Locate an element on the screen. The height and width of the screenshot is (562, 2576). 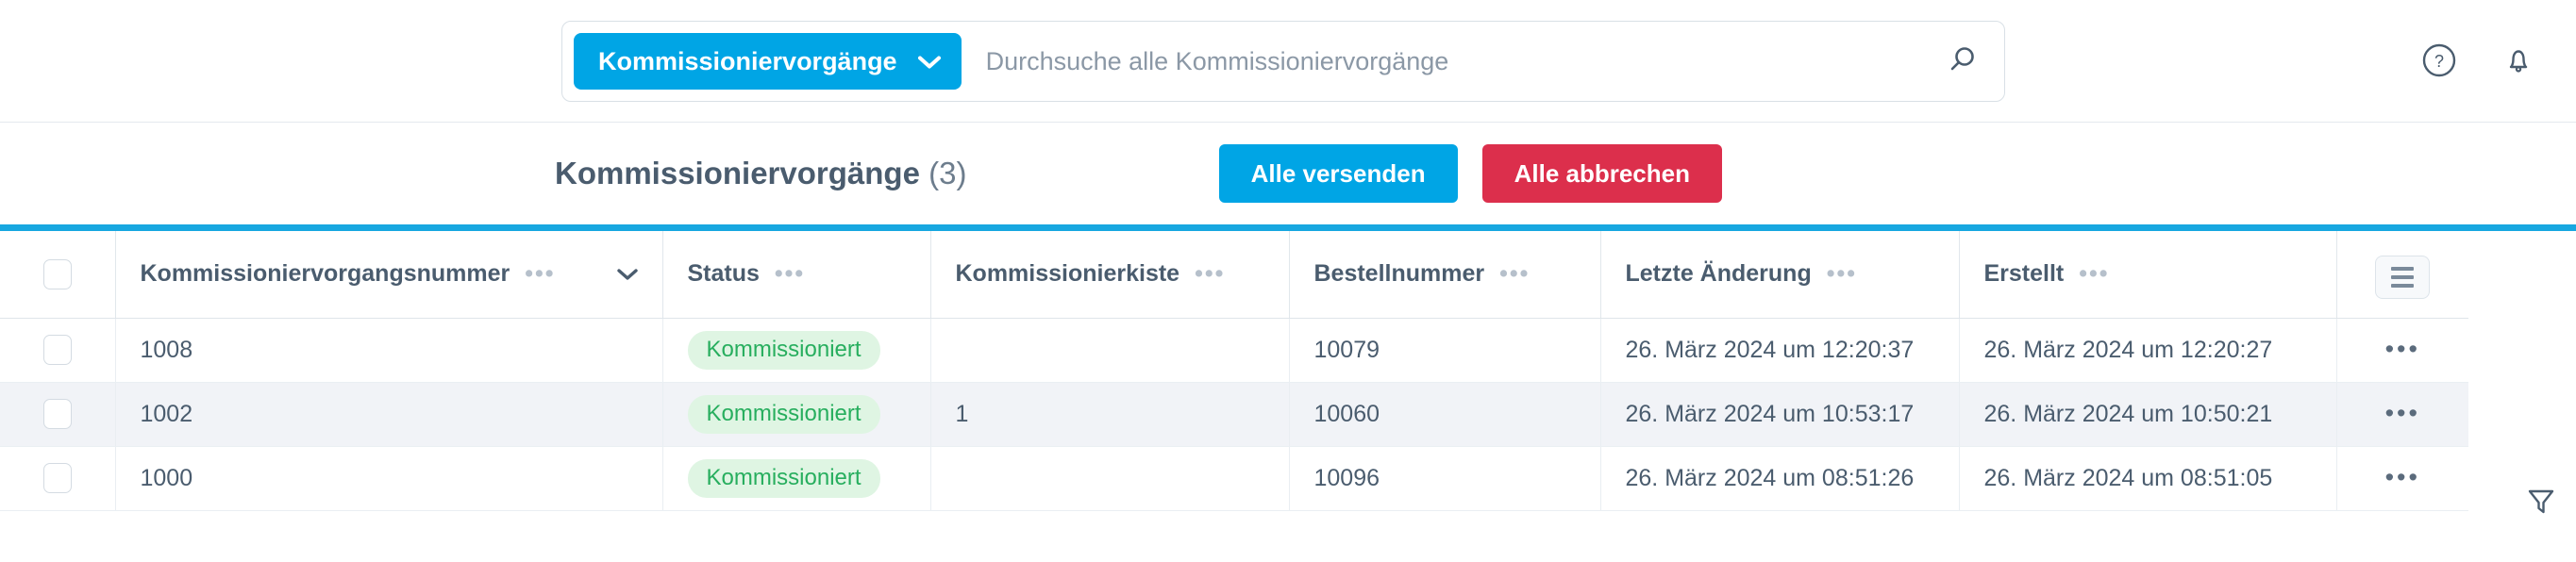
bell-icon is located at coordinates (2518, 61).